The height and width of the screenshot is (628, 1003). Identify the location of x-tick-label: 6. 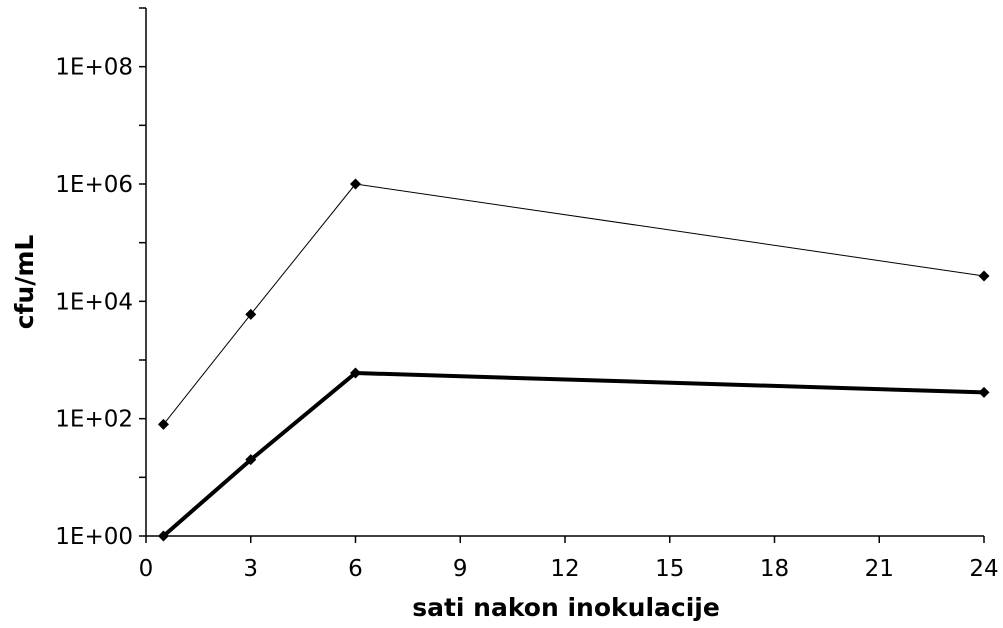
(355, 569).